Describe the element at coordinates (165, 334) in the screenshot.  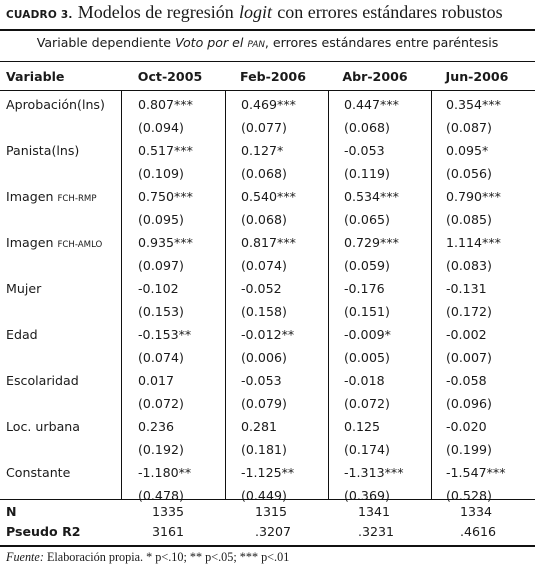
I see `coefficient-cell: -0.153**` at that location.